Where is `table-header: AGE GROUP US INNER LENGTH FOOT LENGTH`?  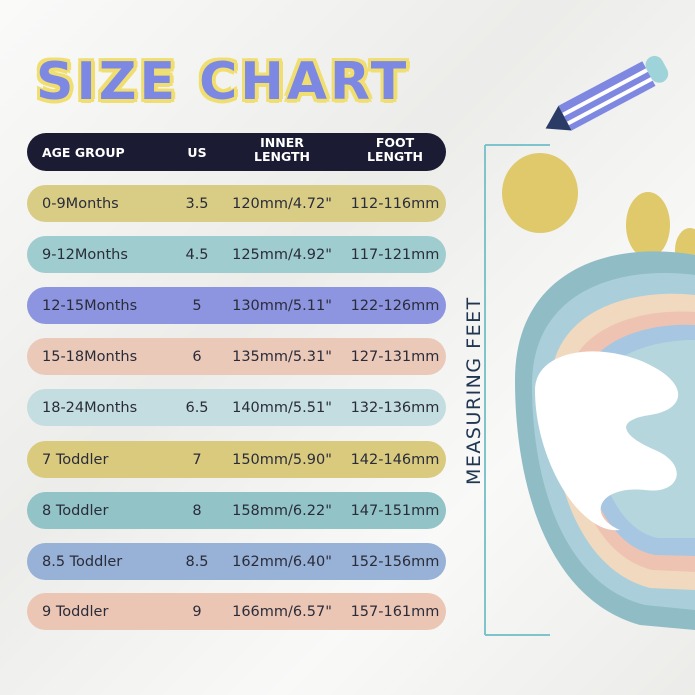
table-header: AGE GROUP US INNER LENGTH FOOT LENGTH is located at coordinates (236, 152).